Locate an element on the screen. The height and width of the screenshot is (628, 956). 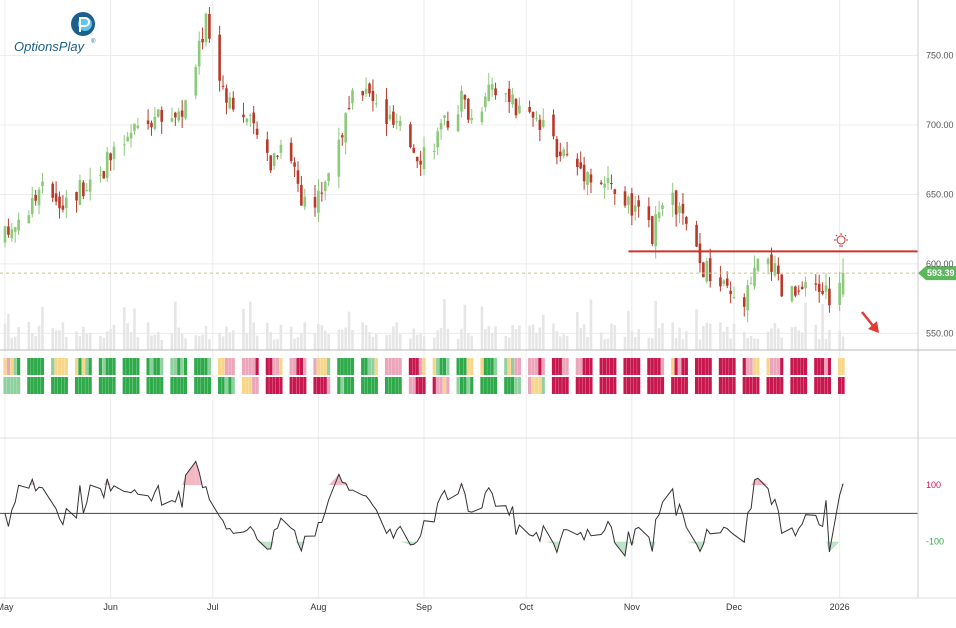
price-tick-label: 700.00 is located at coordinates (940, 125).